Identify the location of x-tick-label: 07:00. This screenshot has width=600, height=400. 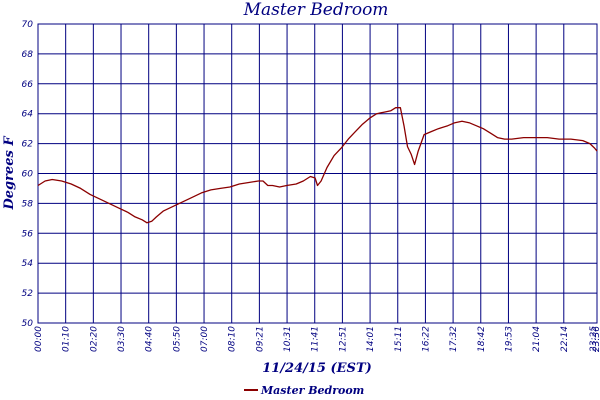
(205, 339).